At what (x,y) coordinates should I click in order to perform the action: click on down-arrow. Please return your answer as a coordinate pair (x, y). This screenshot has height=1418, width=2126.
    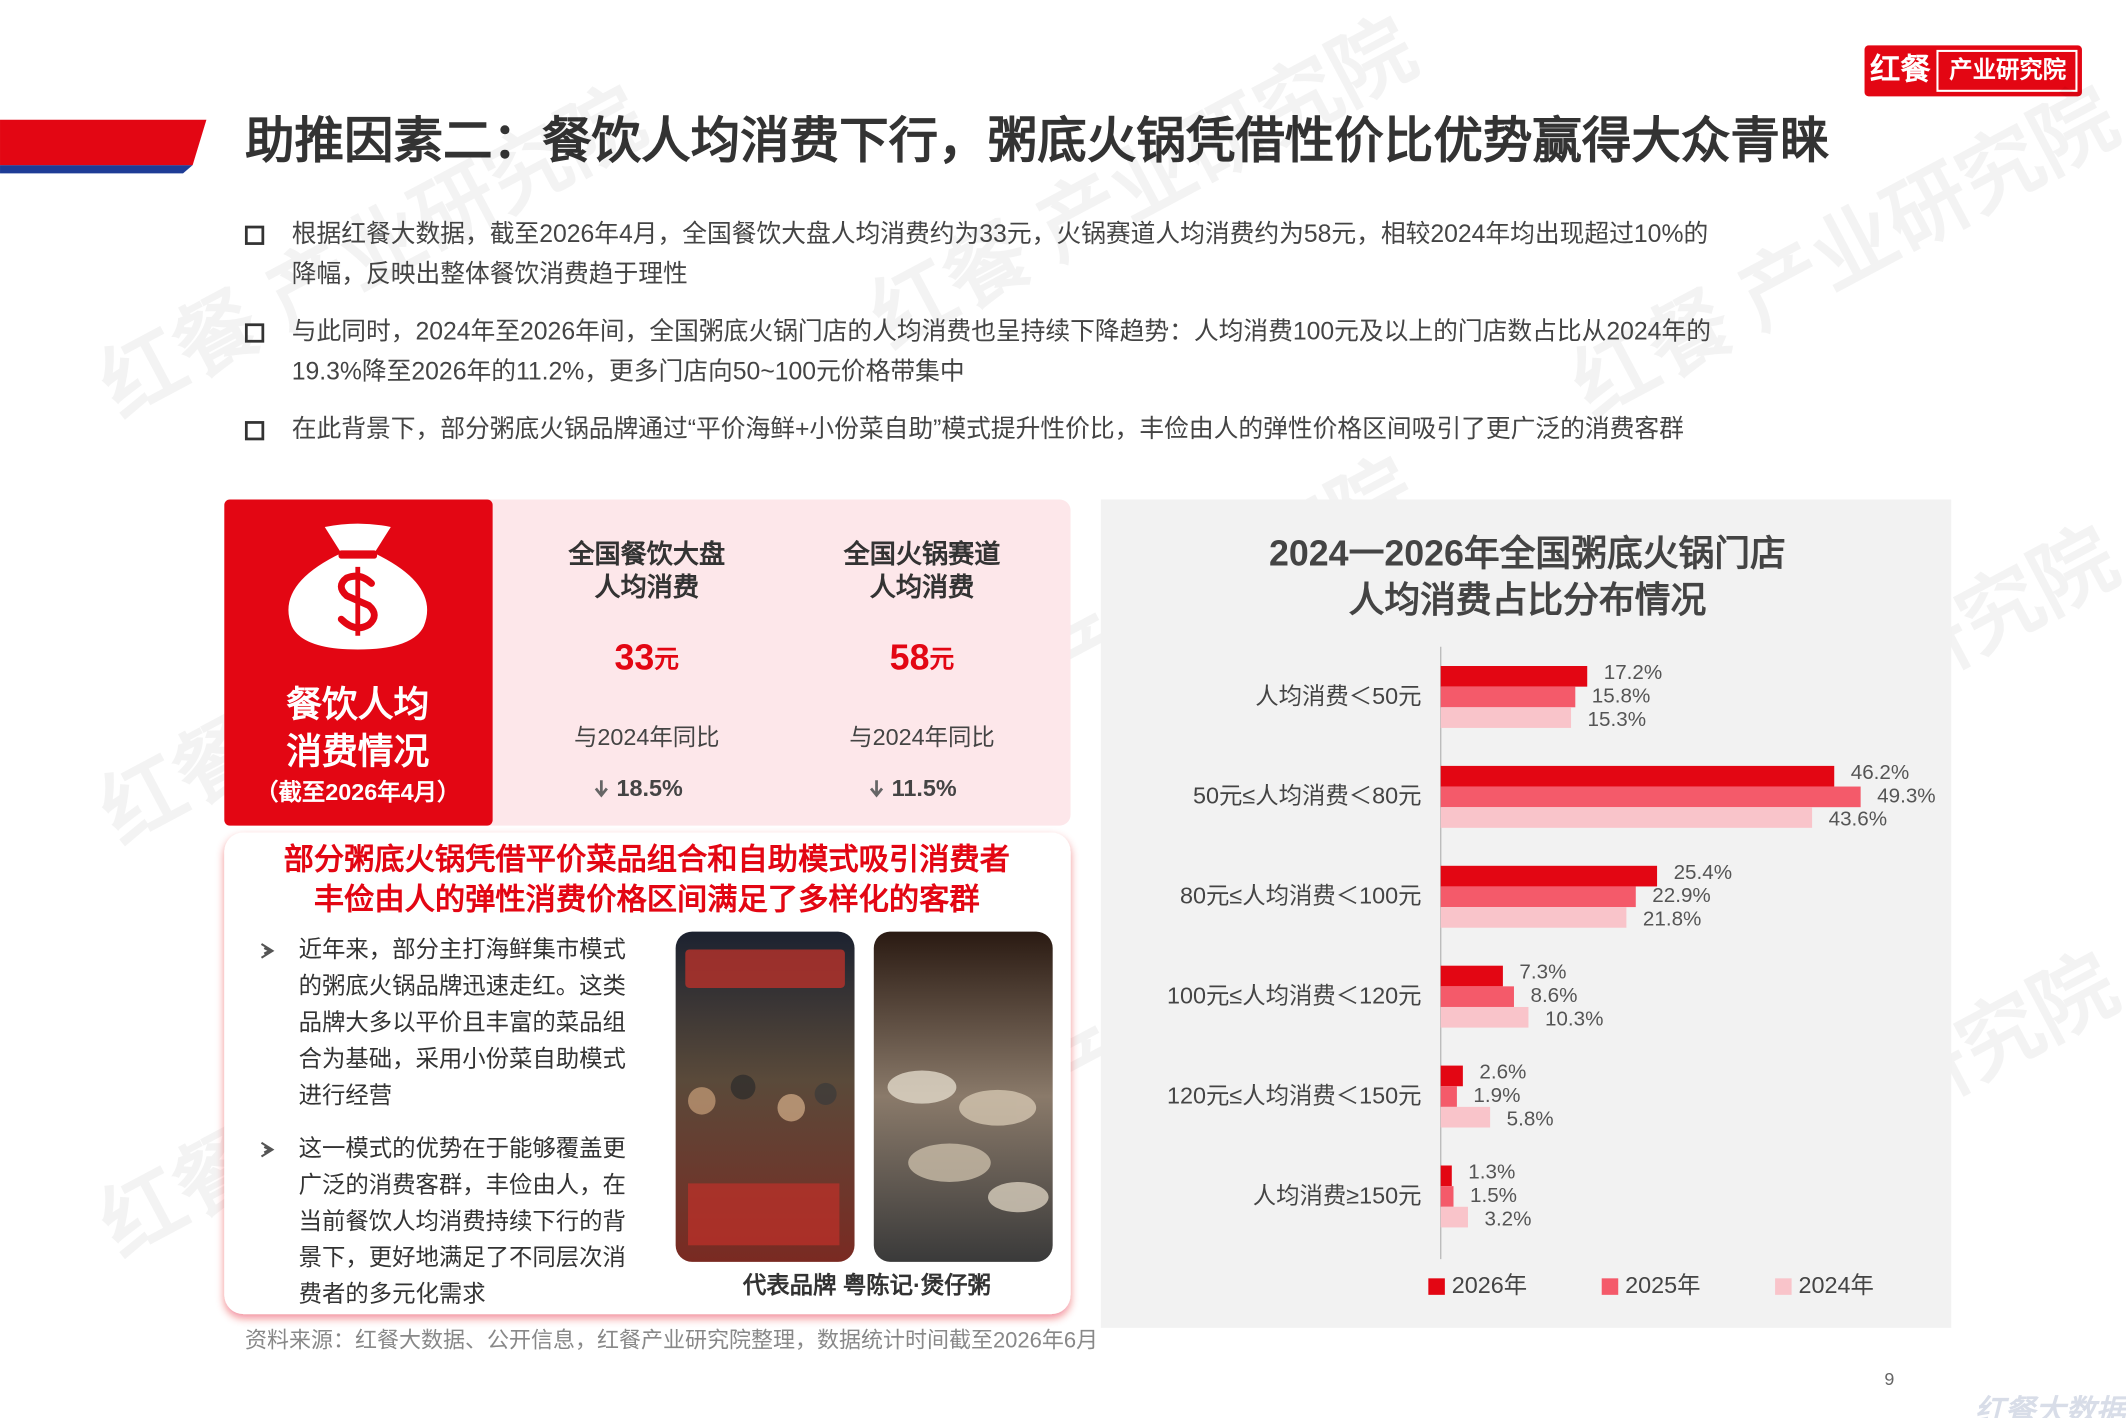
    Looking at the image, I should click on (601, 789).